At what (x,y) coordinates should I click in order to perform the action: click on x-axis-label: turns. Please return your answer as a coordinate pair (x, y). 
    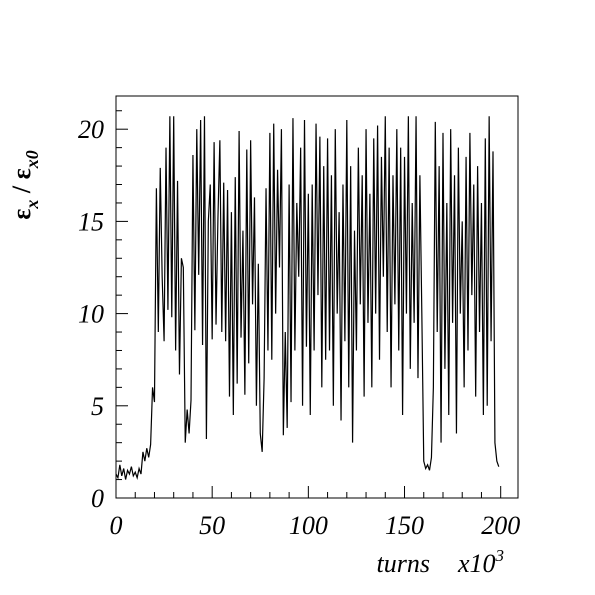
    Looking at the image, I should click on (403, 563).